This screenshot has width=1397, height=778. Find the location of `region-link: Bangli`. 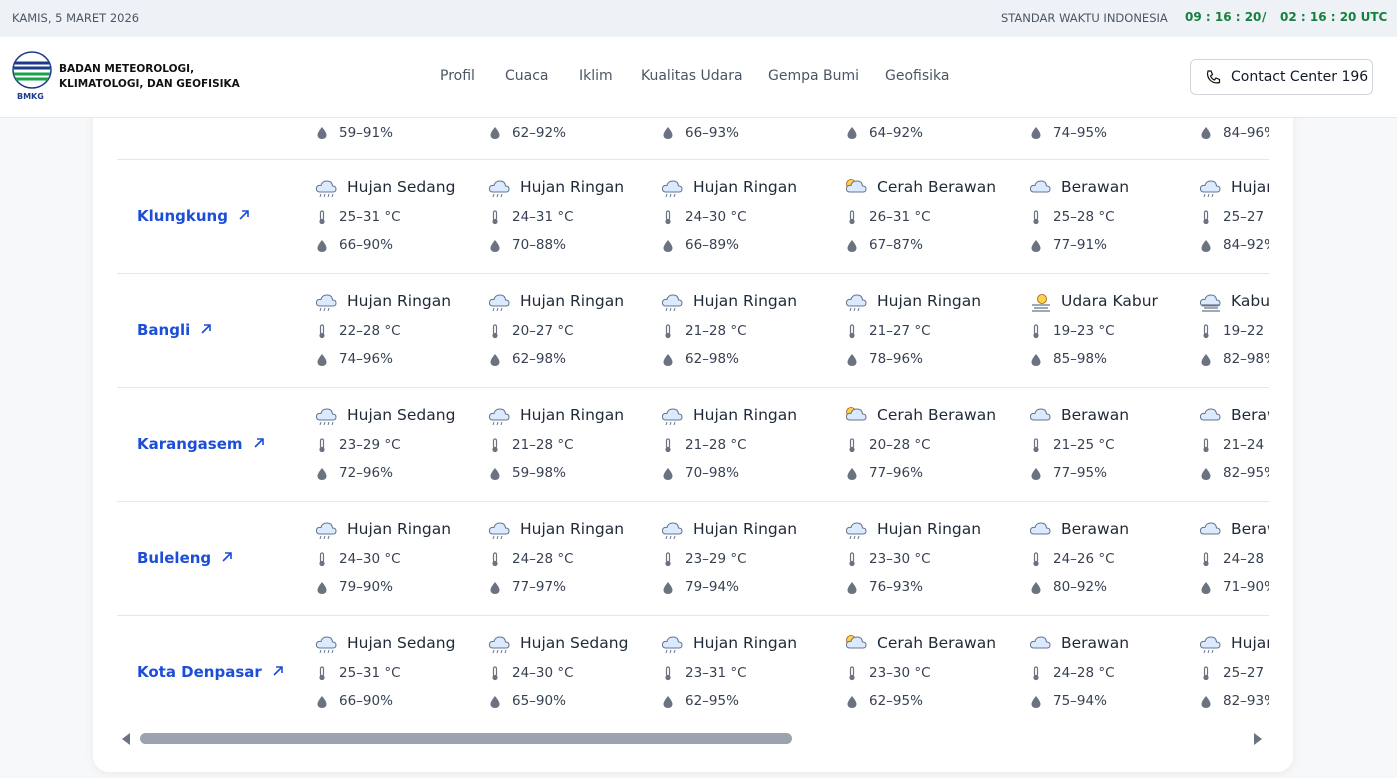

region-link: Bangli is located at coordinates (164, 330).